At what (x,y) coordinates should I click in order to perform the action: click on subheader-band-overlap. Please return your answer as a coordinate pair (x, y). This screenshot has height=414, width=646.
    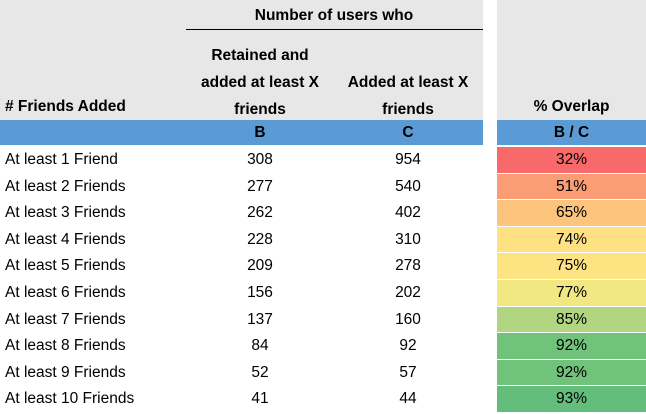
    Looking at the image, I should click on (571, 132).